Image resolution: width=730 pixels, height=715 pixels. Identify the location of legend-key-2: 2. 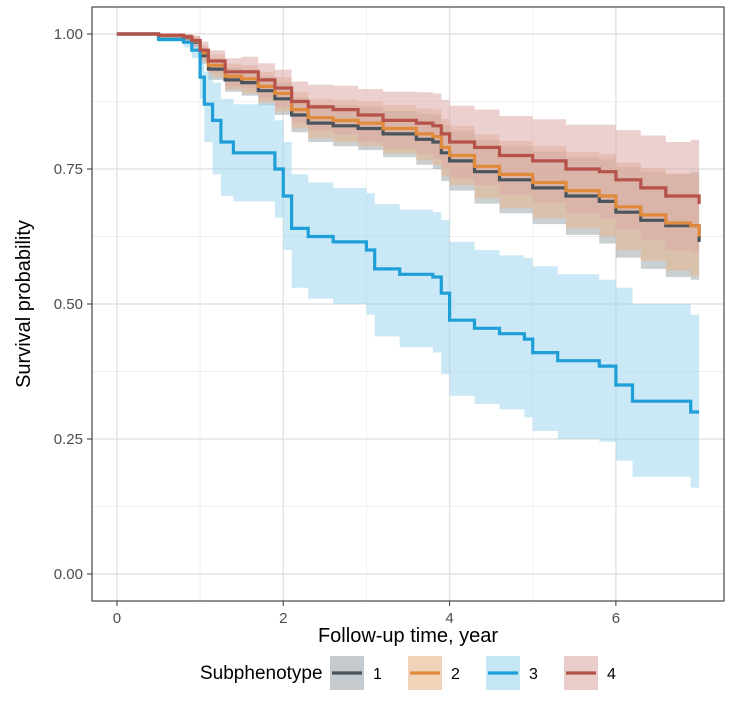
(434, 673).